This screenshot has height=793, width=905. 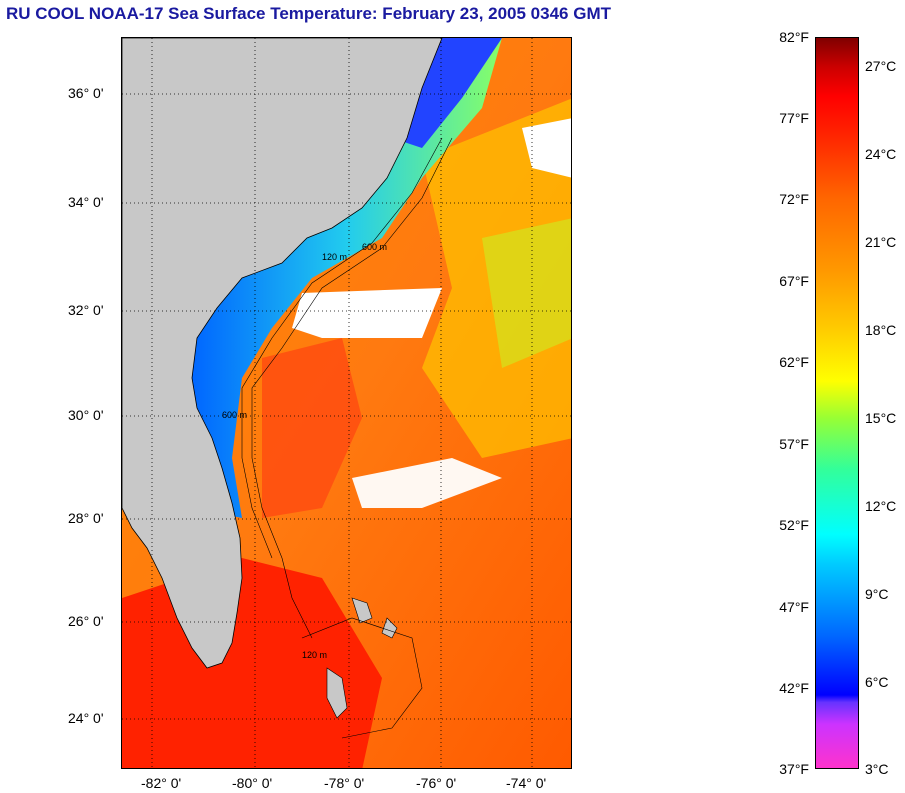 What do you see at coordinates (86, 415) in the screenshot?
I see `lat-label: 30° 0'` at bounding box center [86, 415].